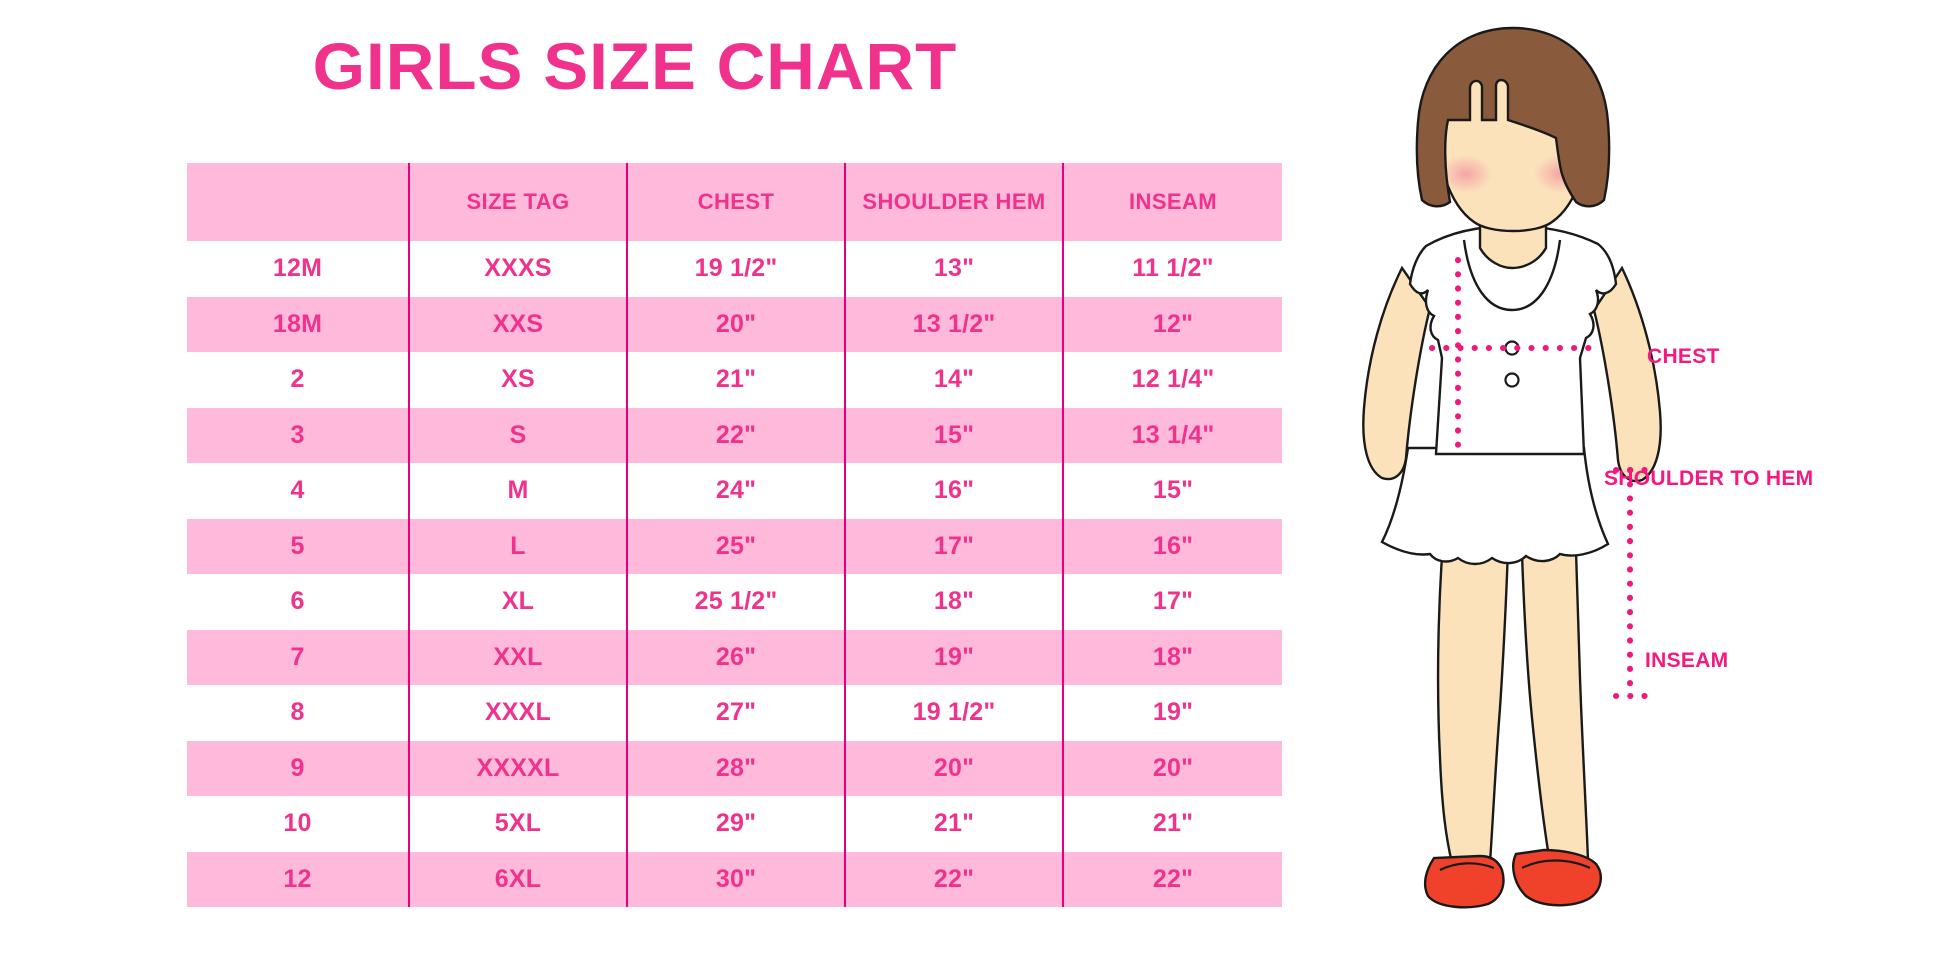 The image size is (1946, 973). Describe the element at coordinates (297, 379) in the screenshot. I see `cell-size: 2` at that location.